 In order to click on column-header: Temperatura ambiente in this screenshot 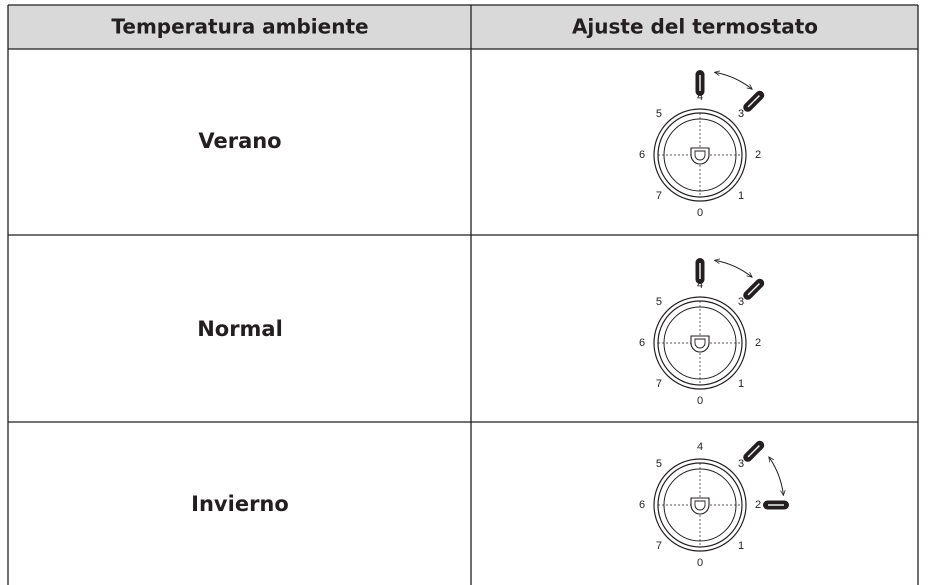, I will do `click(239, 27)`.